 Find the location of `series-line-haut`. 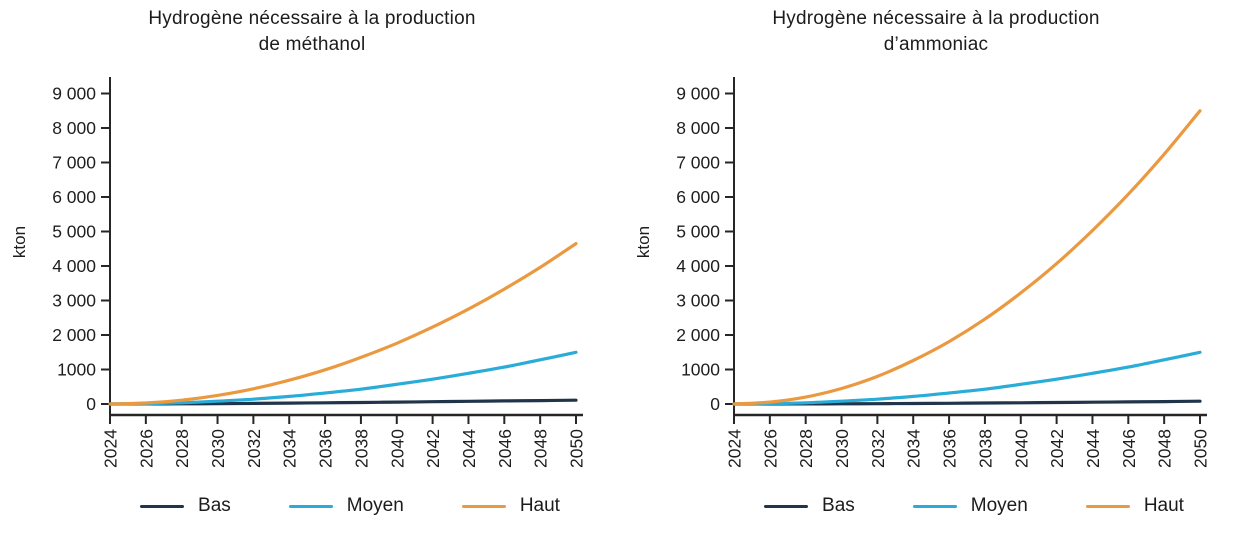

series-line-haut is located at coordinates (342, 324).